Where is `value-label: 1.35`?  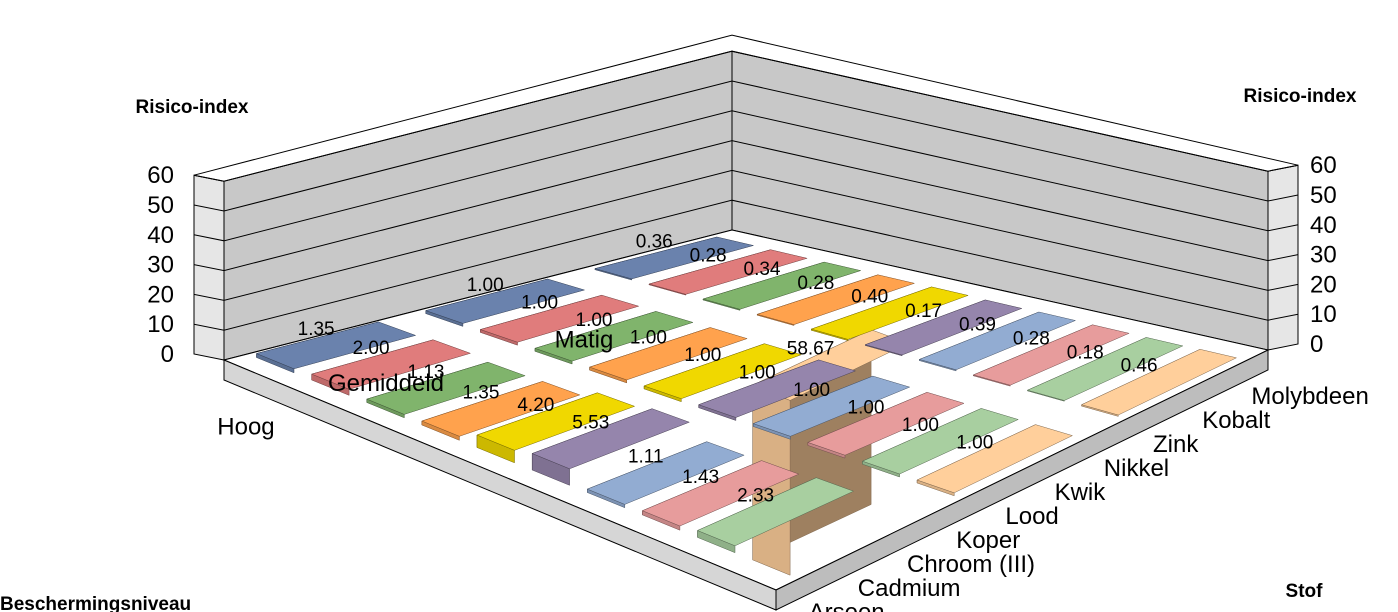
value-label: 1.35 is located at coordinates (480, 392).